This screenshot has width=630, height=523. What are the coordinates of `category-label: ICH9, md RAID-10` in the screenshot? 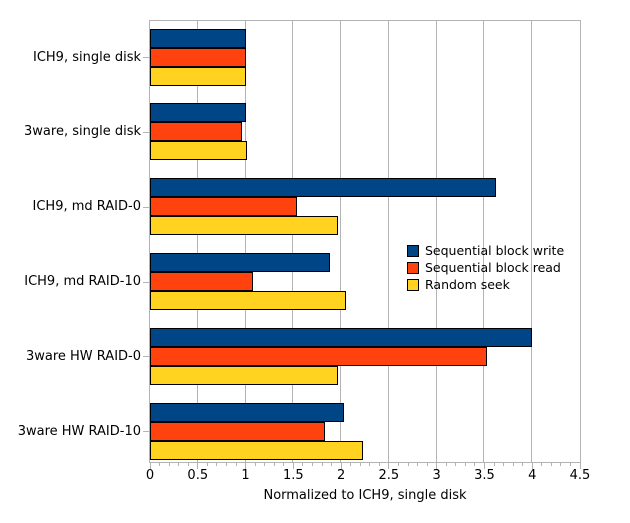 It's located at (82, 282).